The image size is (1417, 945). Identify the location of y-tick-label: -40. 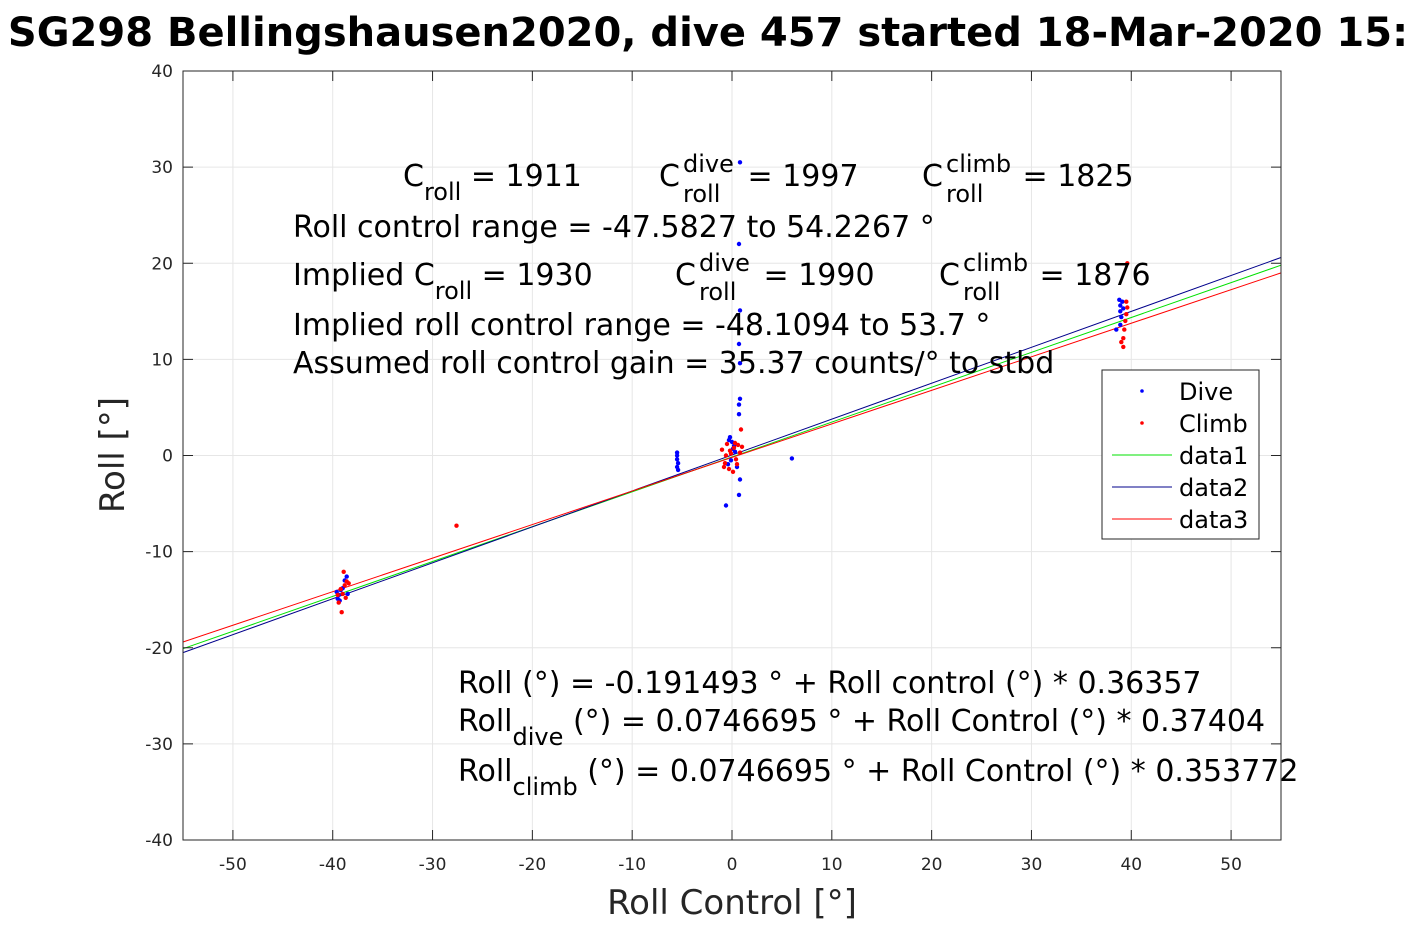
(159, 841).